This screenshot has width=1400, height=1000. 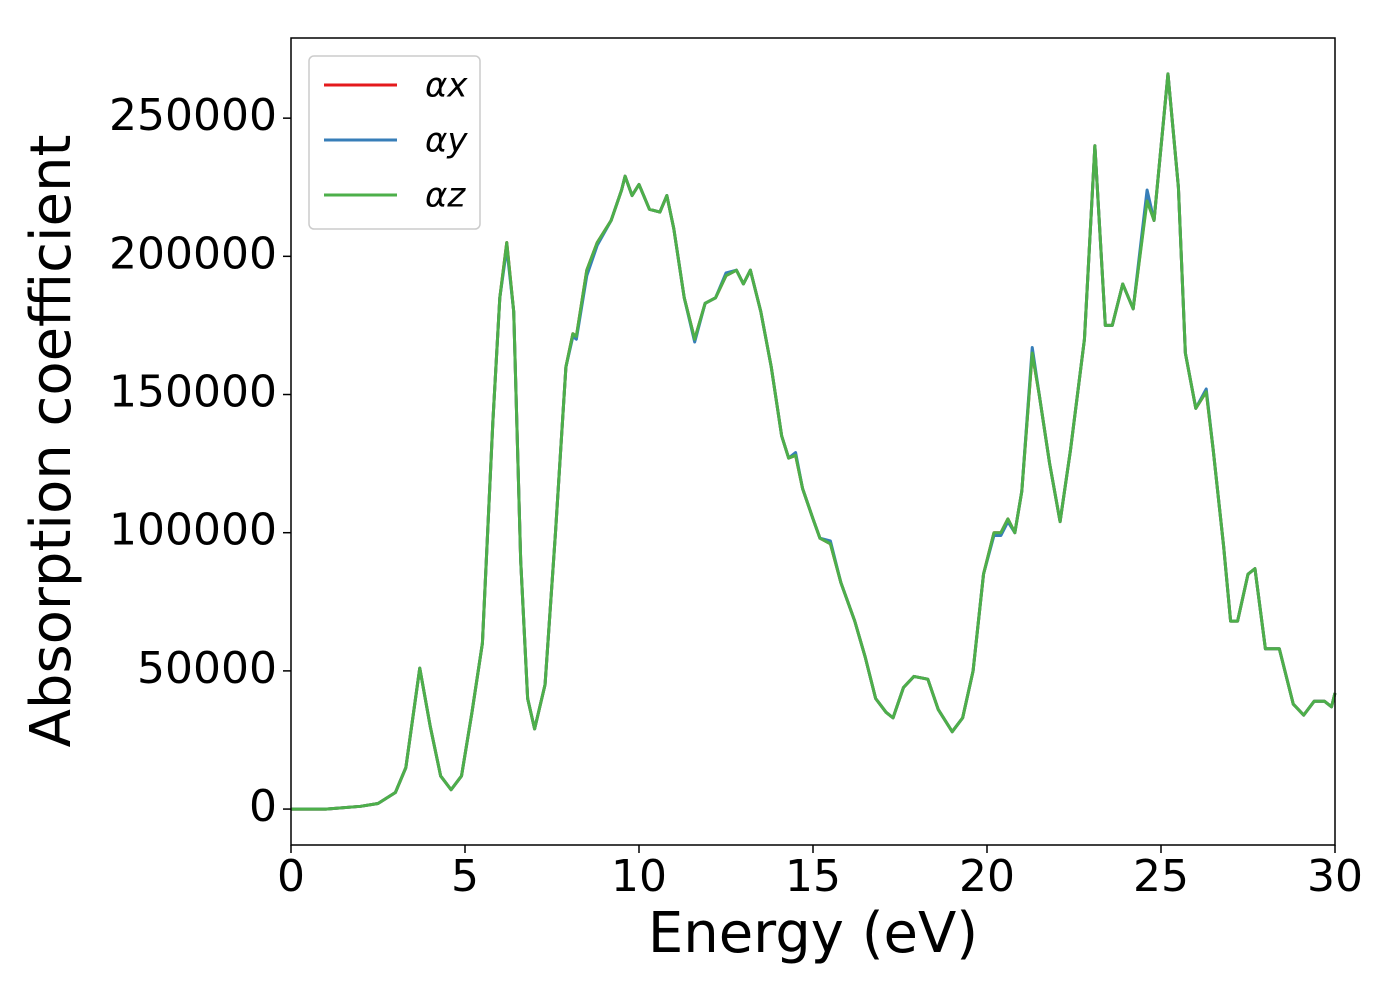 What do you see at coordinates (445, 196) in the screenshot?
I see `legend-label: αz` at bounding box center [445, 196].